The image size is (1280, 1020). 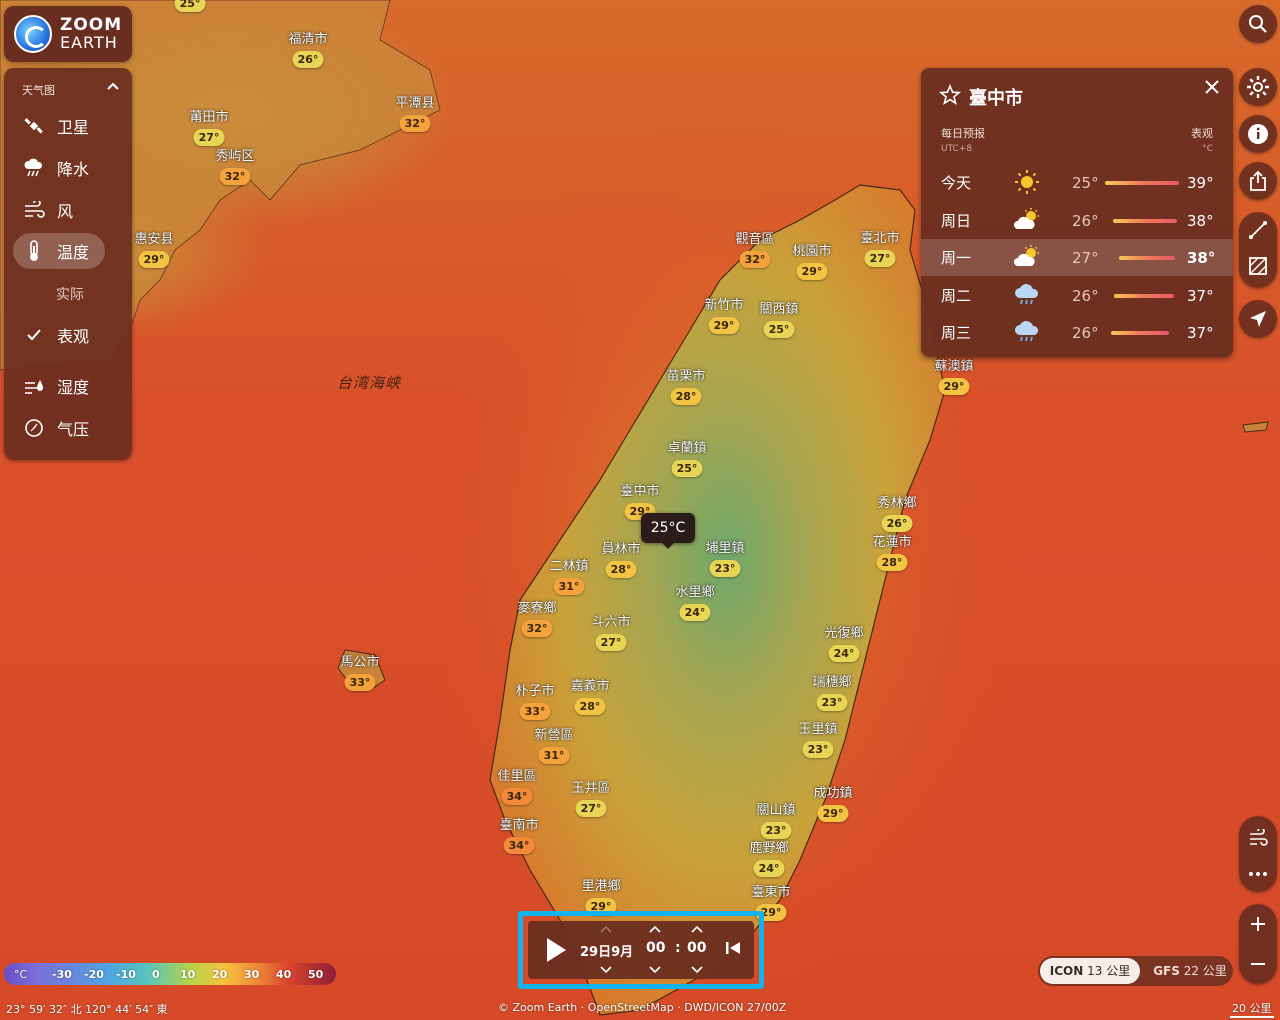 I want to click on time-colon: :, so click(x=678, y=948).